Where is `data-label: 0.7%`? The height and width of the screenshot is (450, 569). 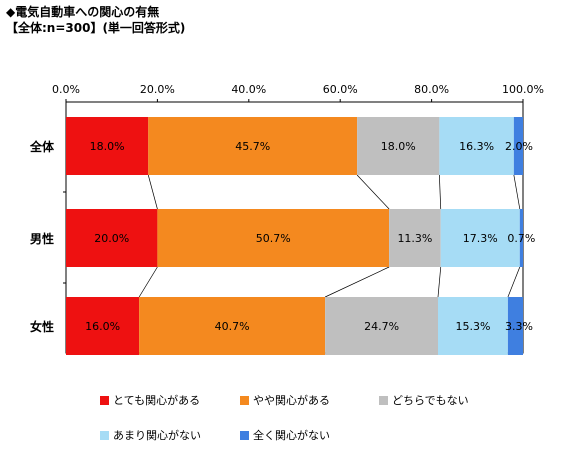
data-label: 0.7% is located at coordinates (521, 238).